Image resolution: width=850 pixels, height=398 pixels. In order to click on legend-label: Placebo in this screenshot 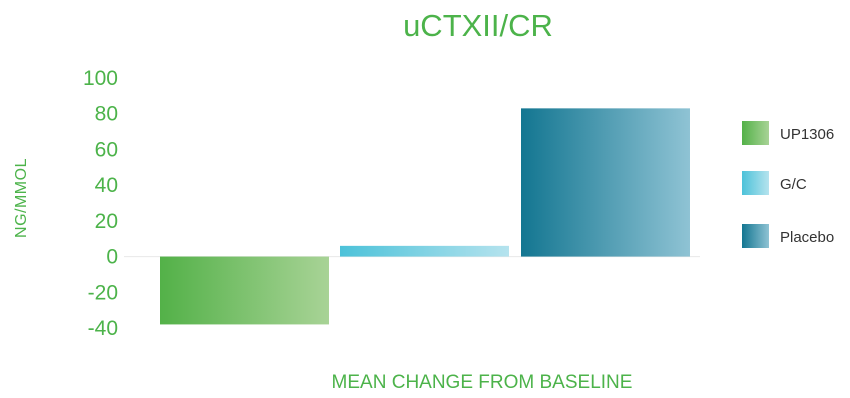, I will do `click(807, 237)`.